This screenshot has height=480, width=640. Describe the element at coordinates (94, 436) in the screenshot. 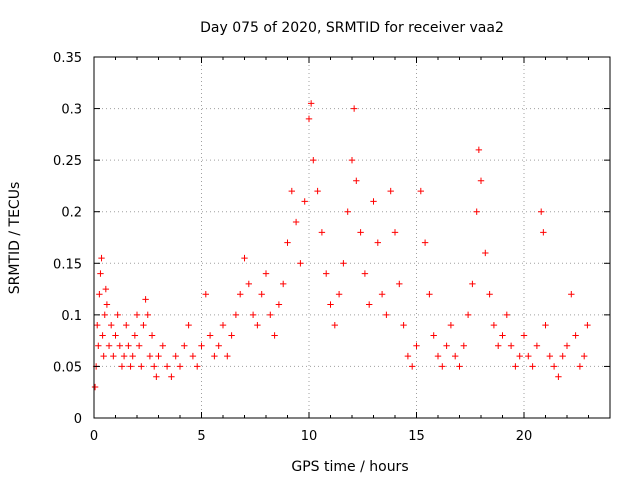

I see `x-tick-label: 0` at that location.